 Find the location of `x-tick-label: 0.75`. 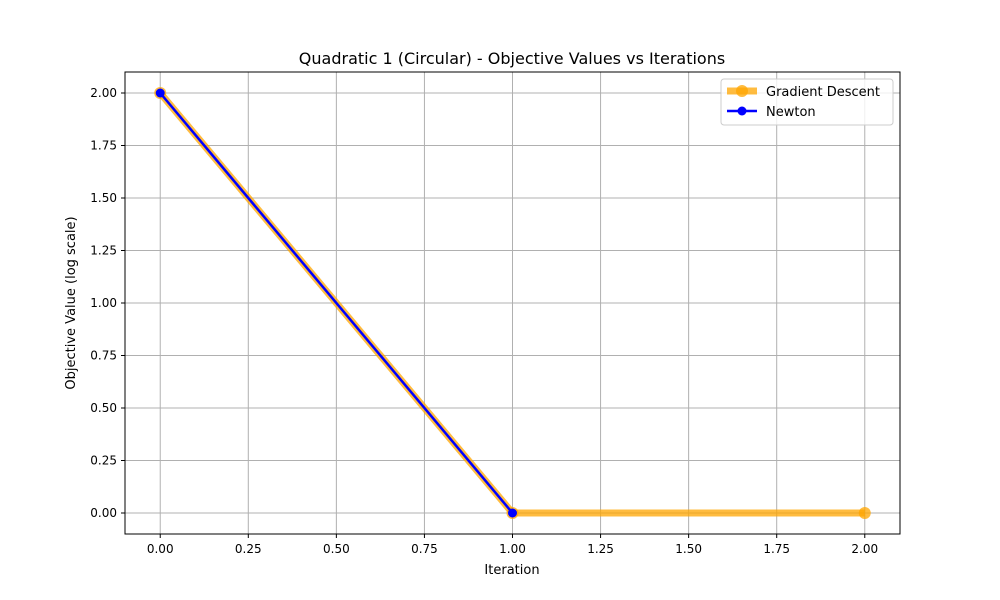

x-tick-label: 0.75 is located at coordinates (424, 549).